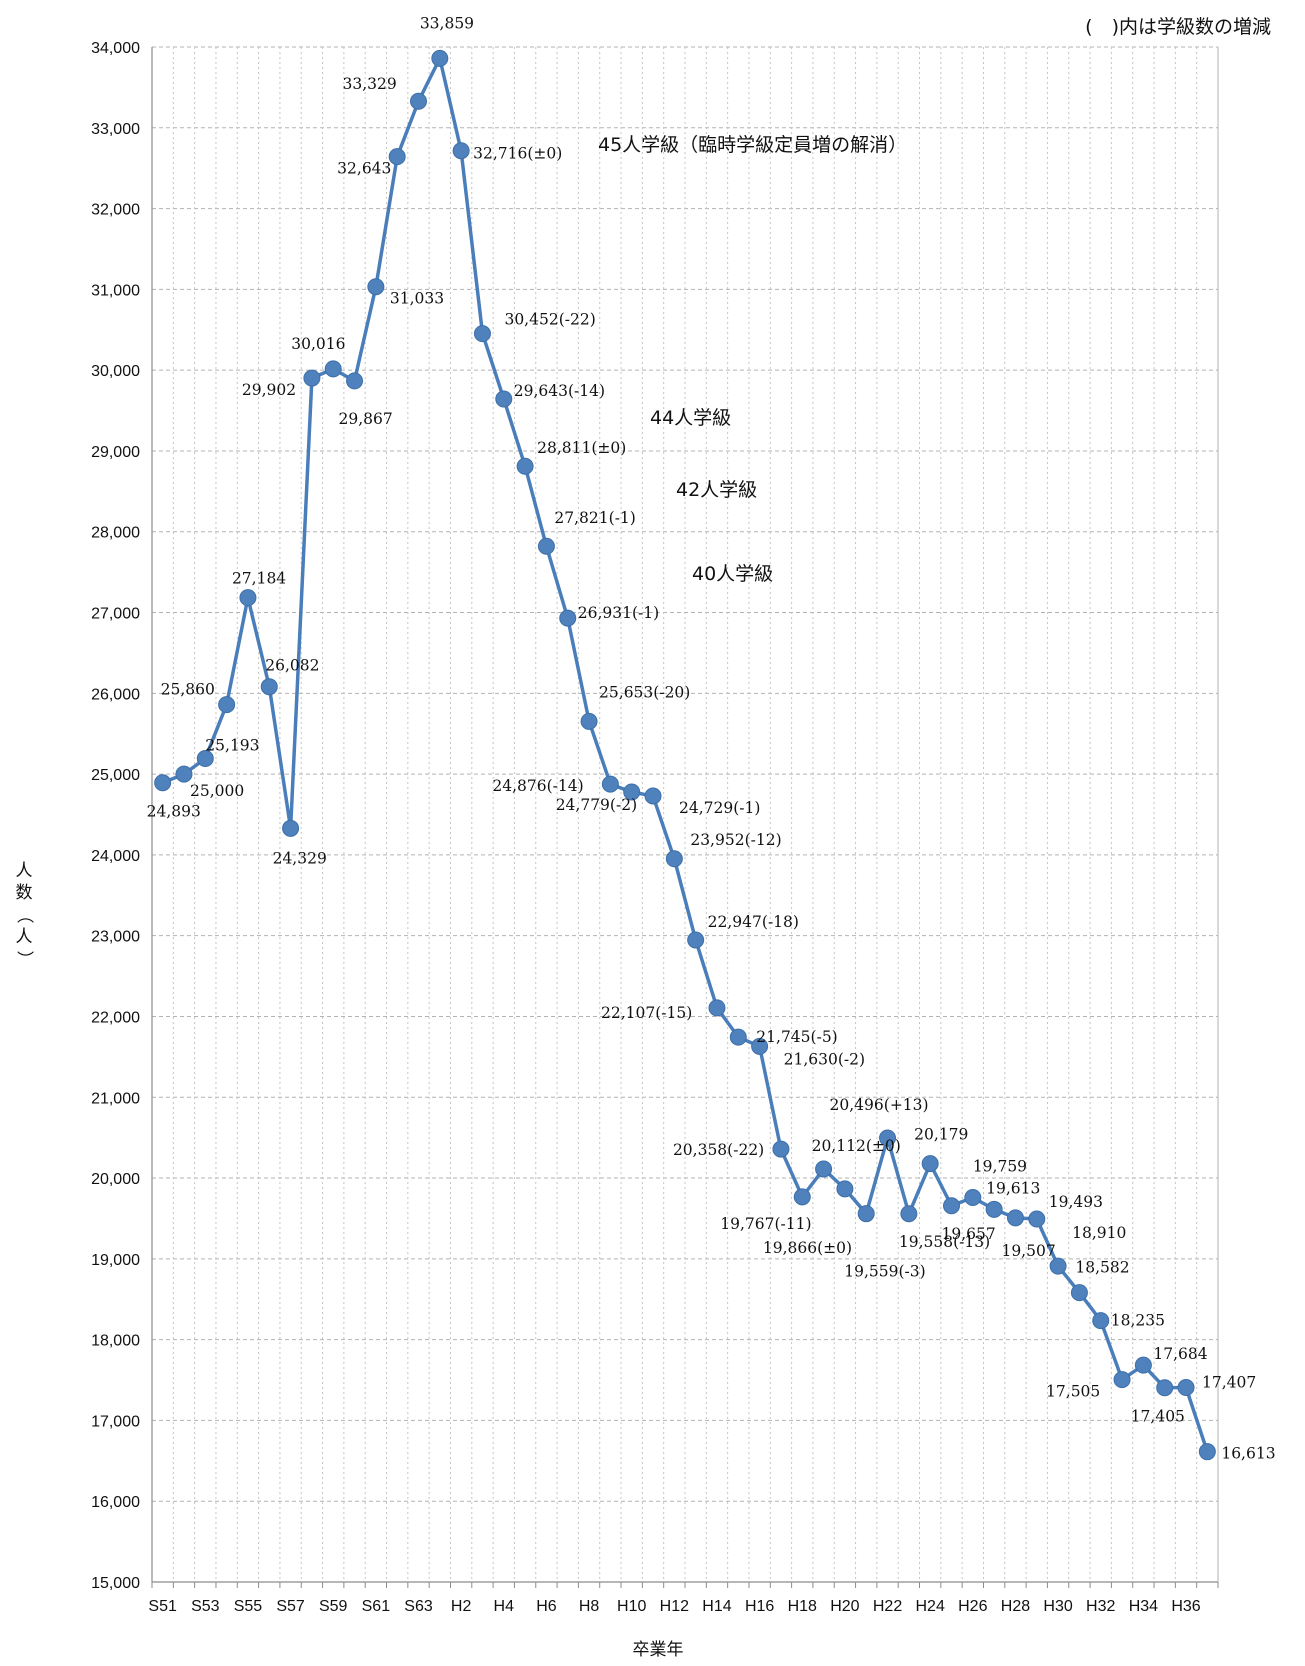  I want to click on x-tick-label: H4, so click(504, 1606).